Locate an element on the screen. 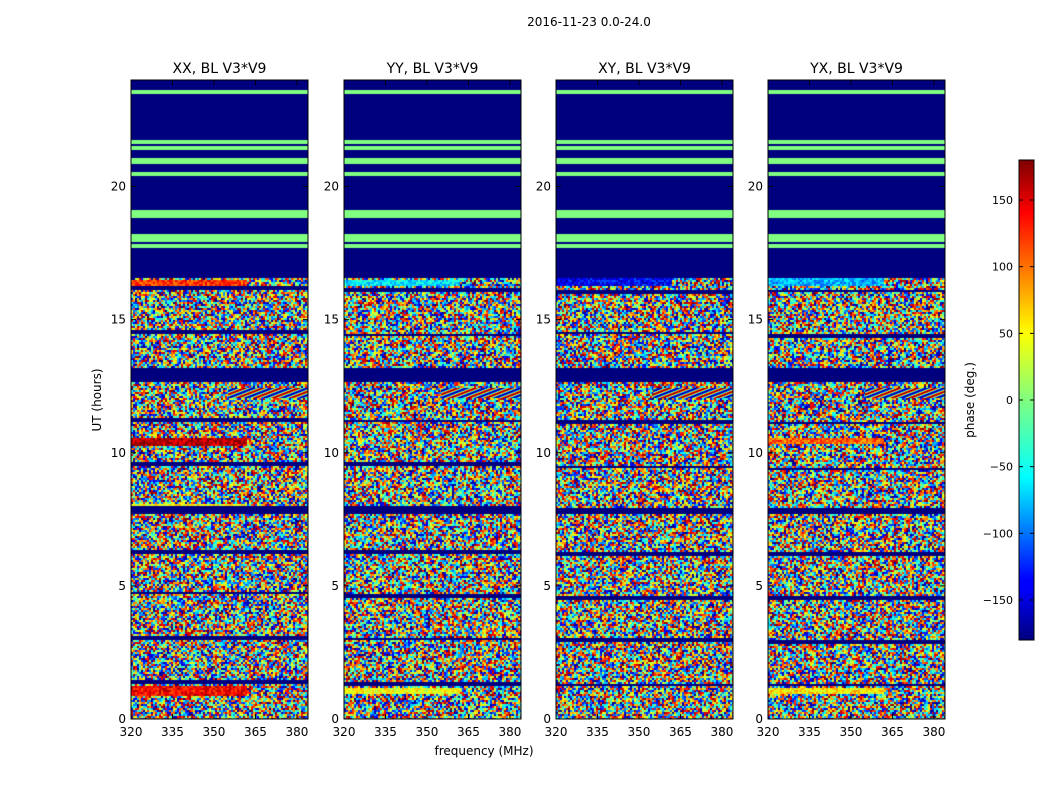 The image size is (1050, 800). panel-title-yx: YX, BL V3*V9 is located at coordinates (856, 69).